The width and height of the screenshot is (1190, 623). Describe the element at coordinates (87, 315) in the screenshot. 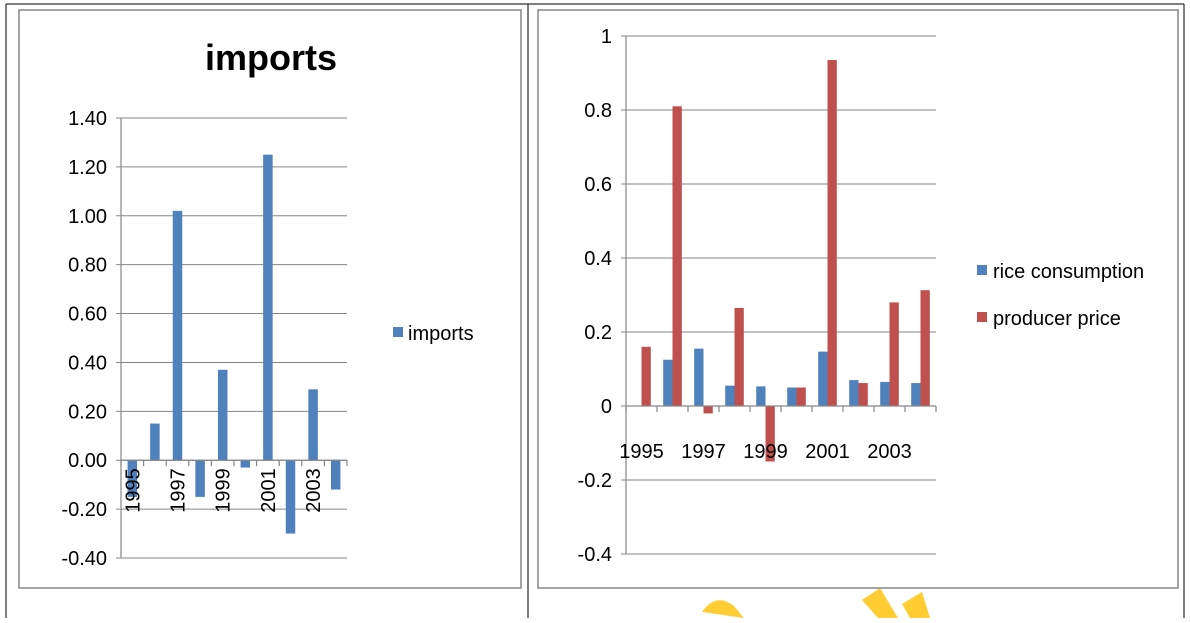

I see `y-tick-label: 0.60` at that location.